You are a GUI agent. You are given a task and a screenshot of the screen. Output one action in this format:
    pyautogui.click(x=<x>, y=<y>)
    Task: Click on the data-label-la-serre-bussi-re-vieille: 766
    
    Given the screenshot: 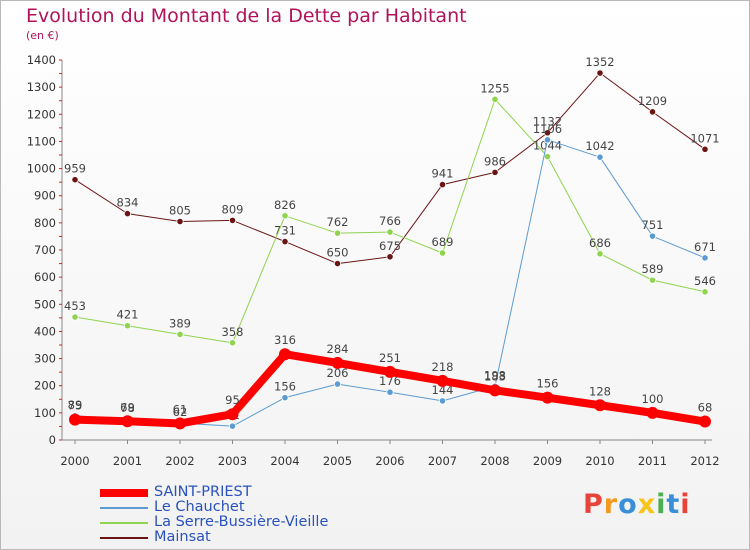 What is the action you would take?
    pyautogui.click(x=390, y=221)
    